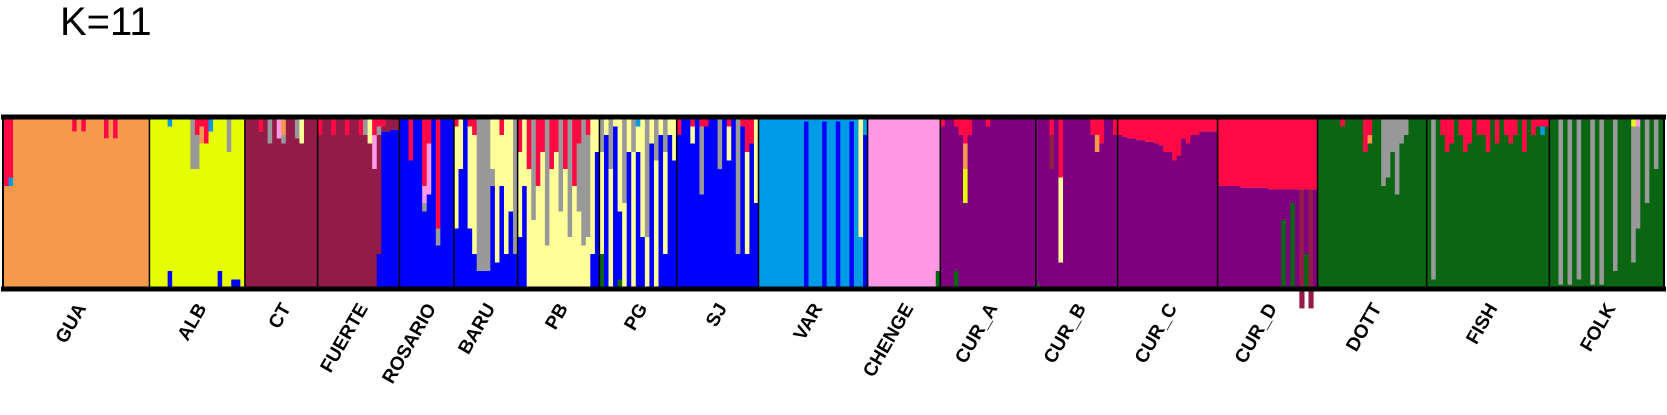 This screenshot has height=415, width=1667. Describe the element at coordinates (229, 135) in the screenshot. I see `bar-segment-ALB-17-grey` at that location.